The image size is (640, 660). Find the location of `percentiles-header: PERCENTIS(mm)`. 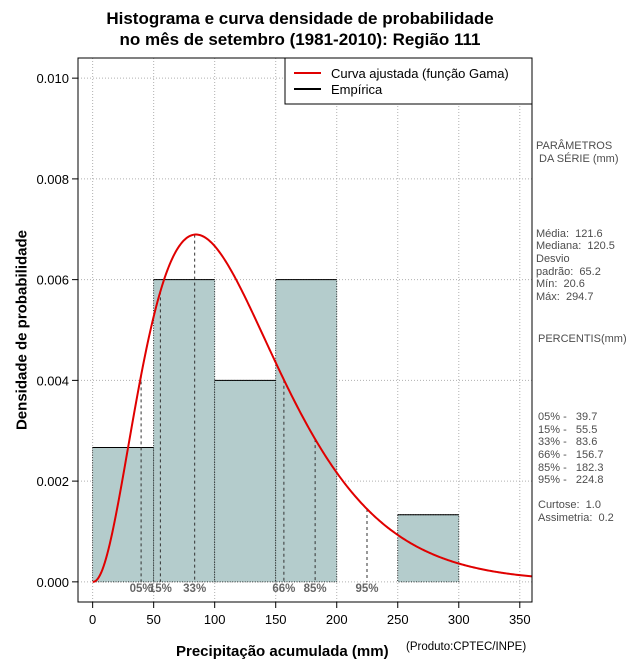

percentiles-header: PERCENTIS(mm) is located at coordinates (582, 339).